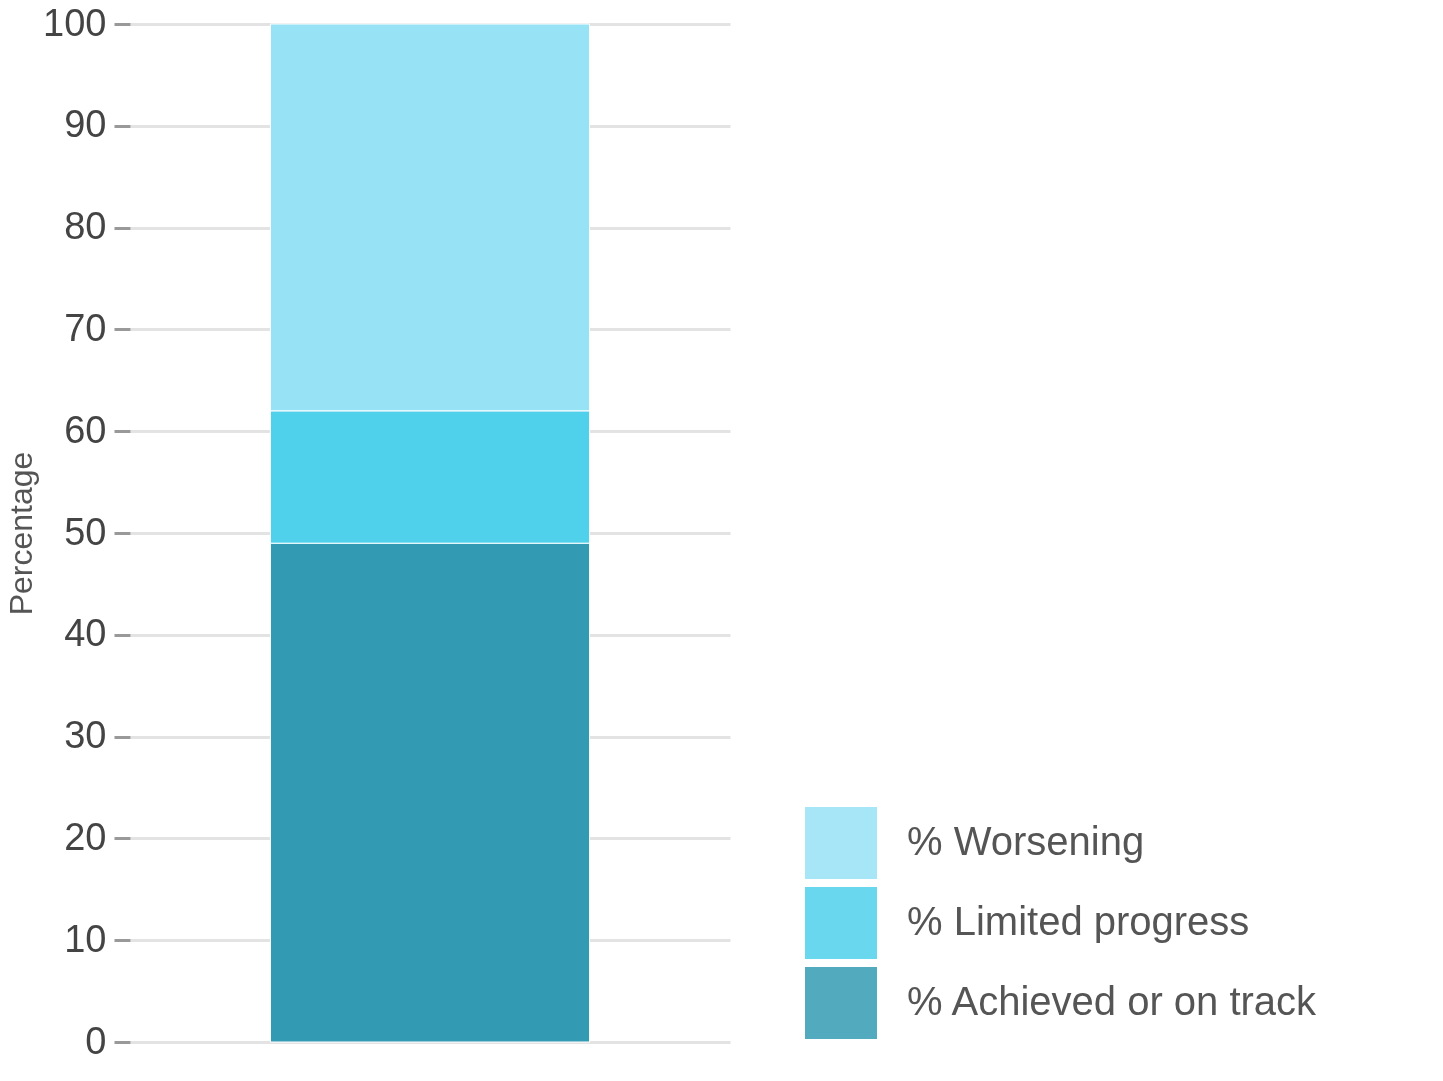 This screenshot has height=1081, width=1443. I want to click on legend-label: % Worsening, so click(1026, 841).